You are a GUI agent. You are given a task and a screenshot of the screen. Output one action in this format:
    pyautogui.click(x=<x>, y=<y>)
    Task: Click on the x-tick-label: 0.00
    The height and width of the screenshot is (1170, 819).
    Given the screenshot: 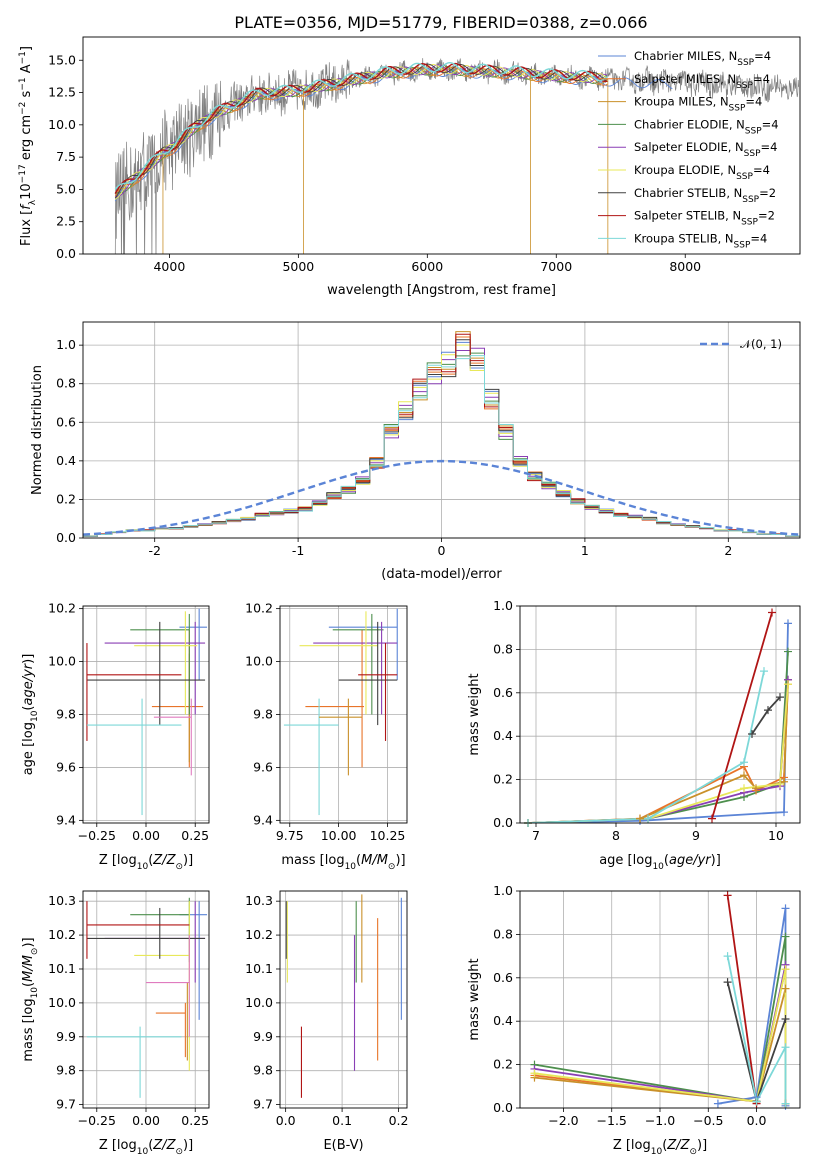 What is the action you would take?
    pyautogui.click(x=146, y=835)
    